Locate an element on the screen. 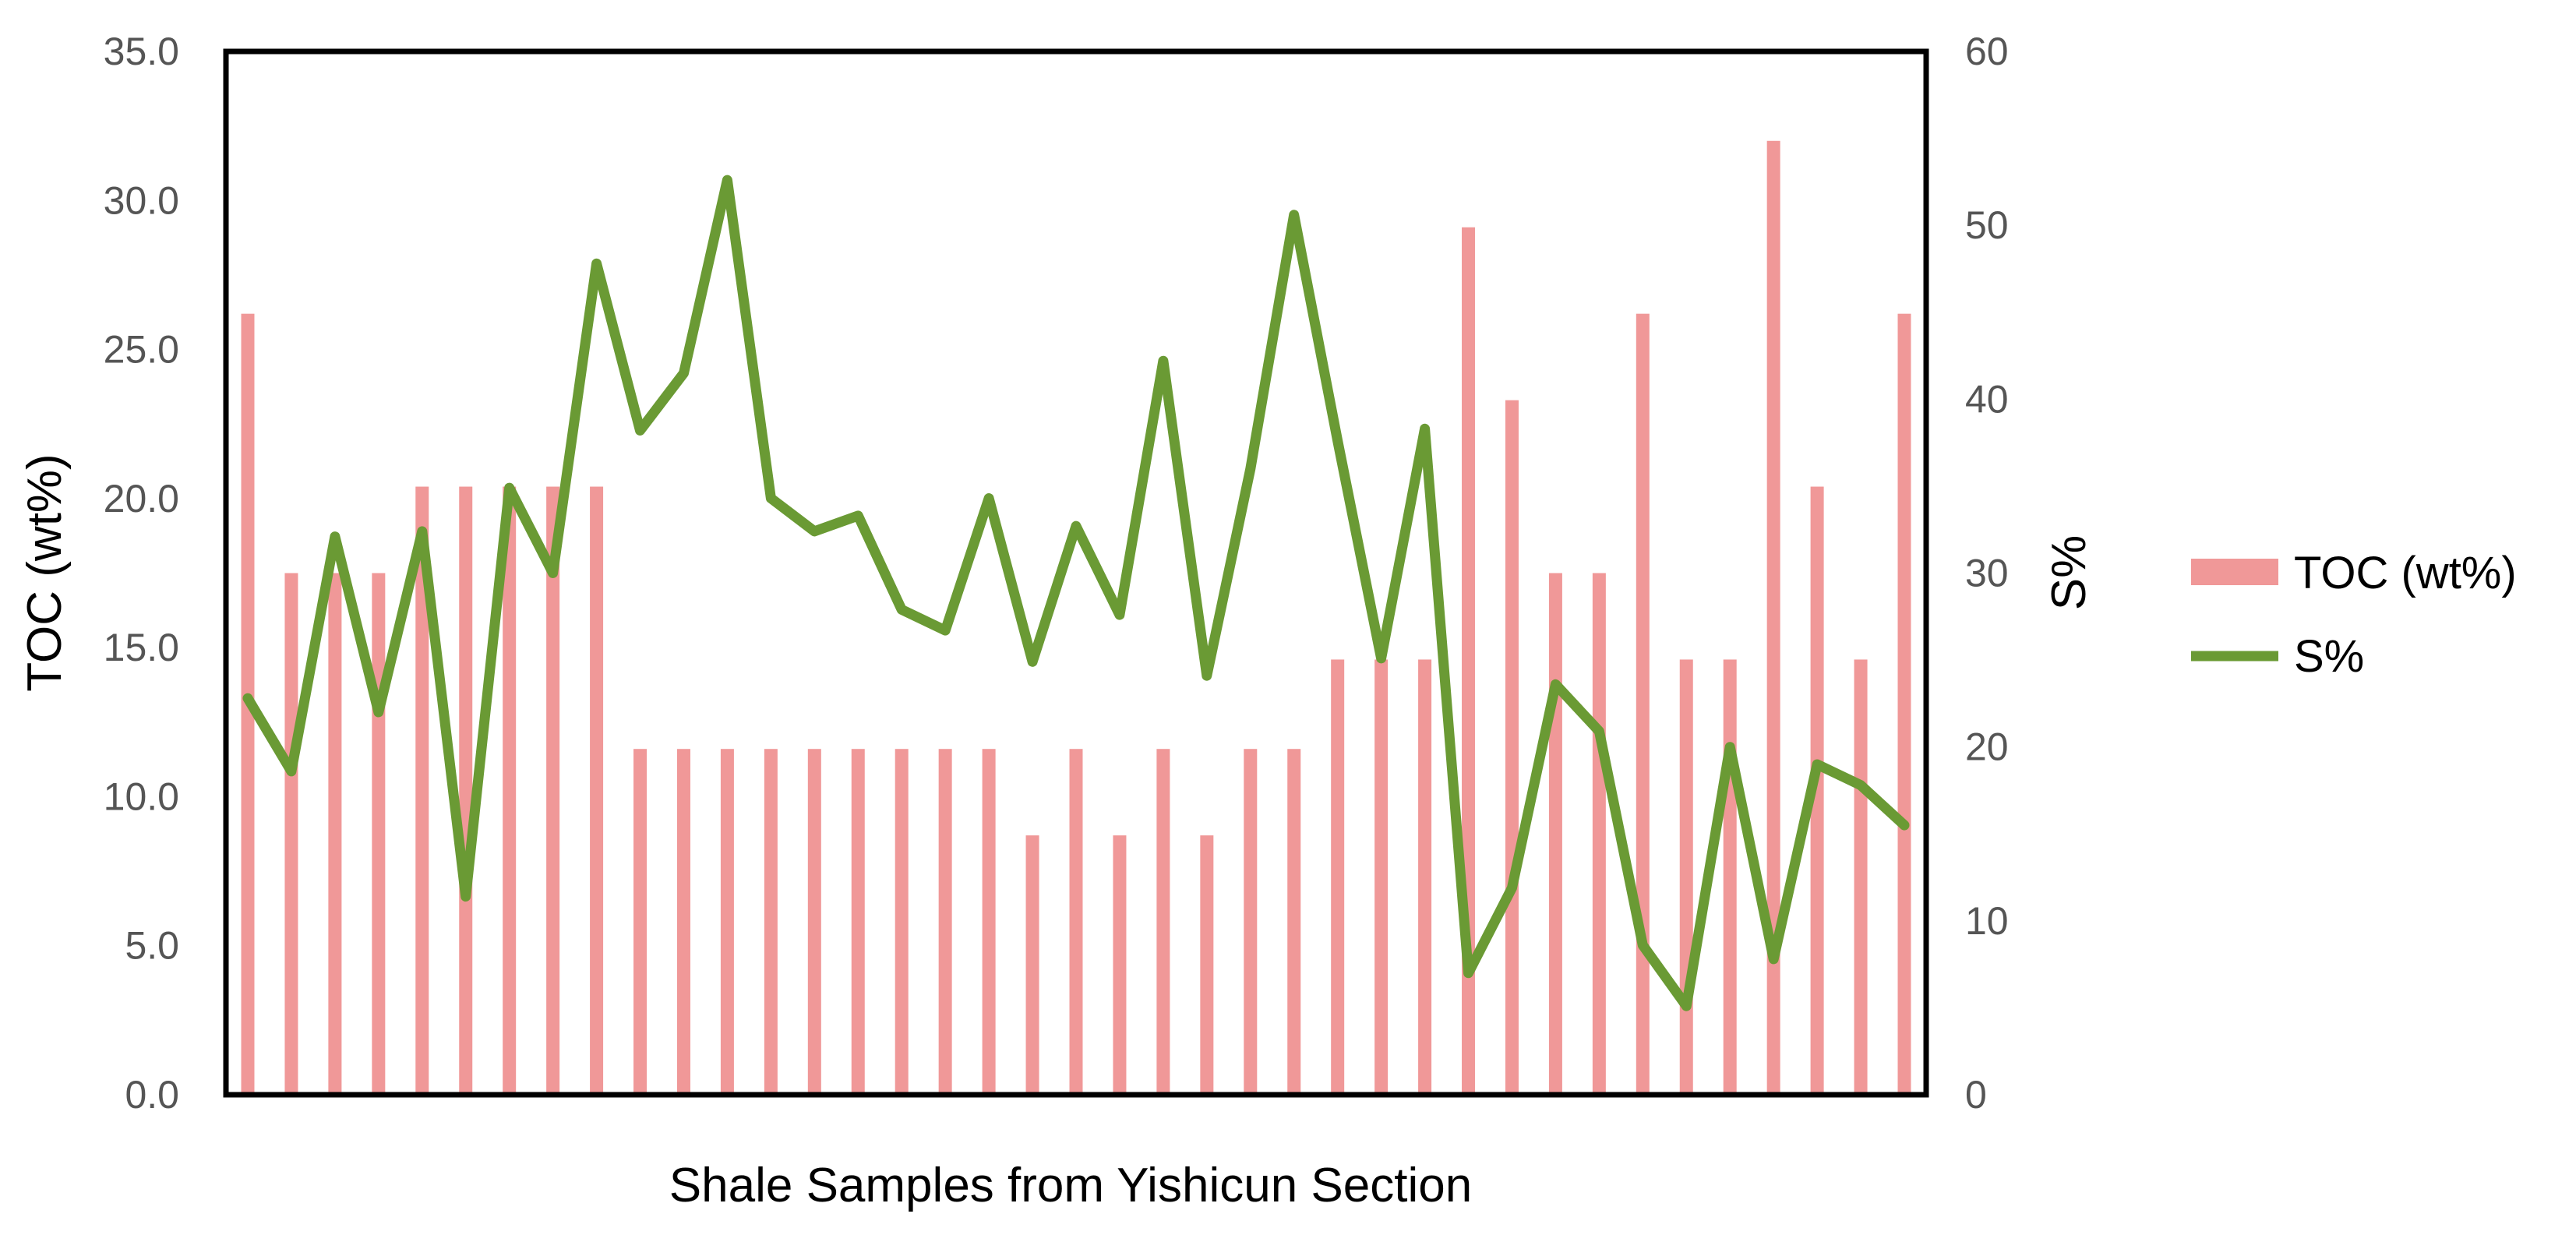 This screenshot has height=1242, width=2576. right-axis-title: S% is located at coordinates (2069, 572).